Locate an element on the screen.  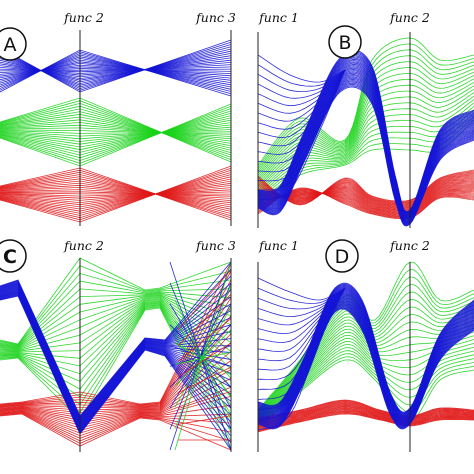
panel-c-axis-label-1: func 2 is located at coordinates (83, 245).